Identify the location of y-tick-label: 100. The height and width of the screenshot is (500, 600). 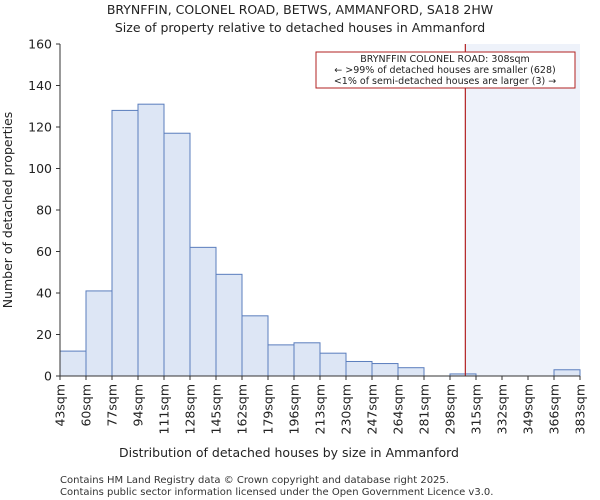
(40, 168).